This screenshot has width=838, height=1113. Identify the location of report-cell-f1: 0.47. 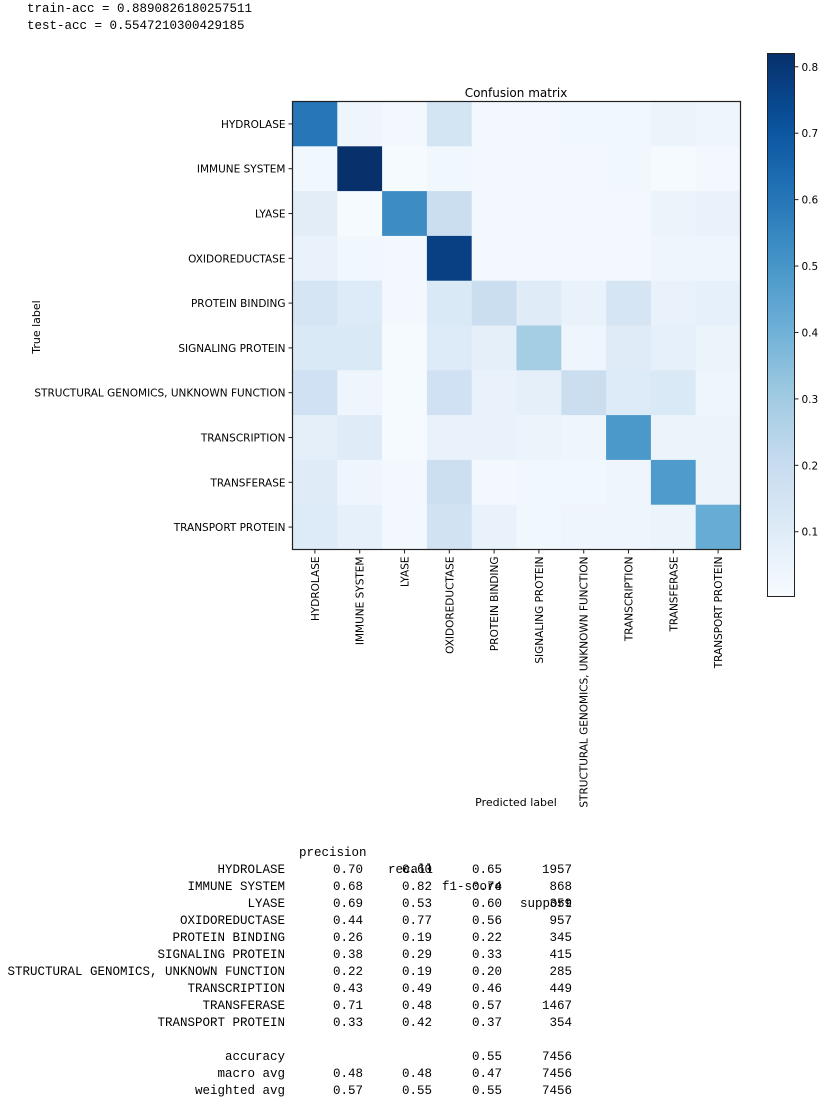
(486, 1074).